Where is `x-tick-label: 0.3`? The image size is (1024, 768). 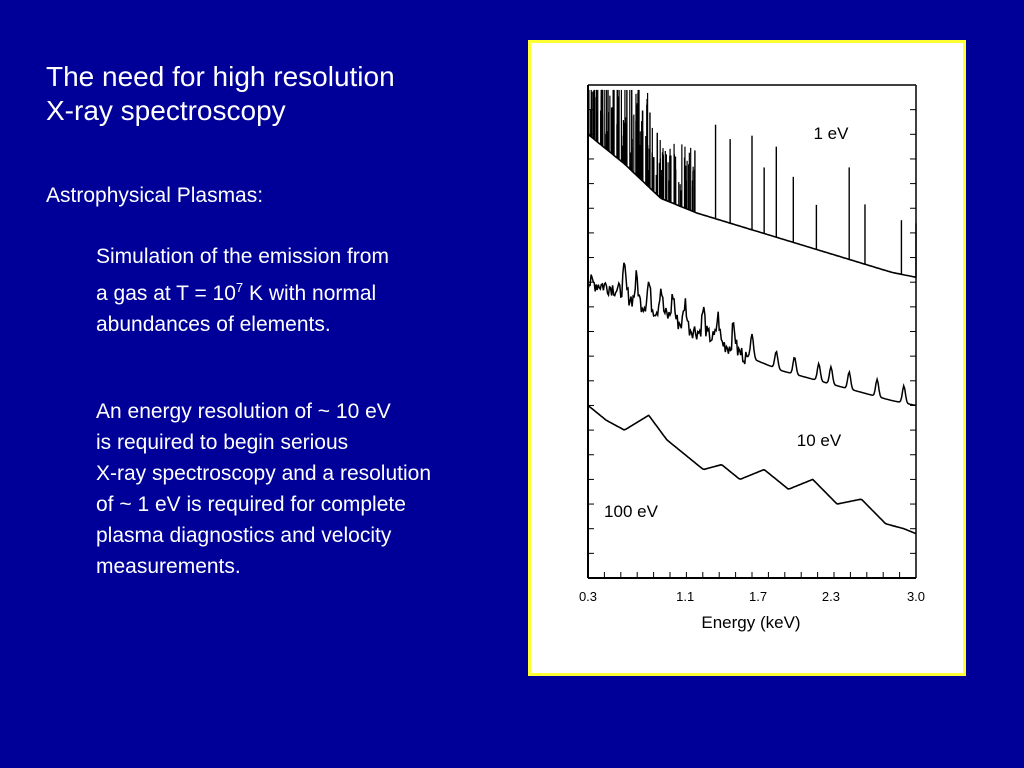
x-tick-label: 0.3 is located at coordinates (588, 596).